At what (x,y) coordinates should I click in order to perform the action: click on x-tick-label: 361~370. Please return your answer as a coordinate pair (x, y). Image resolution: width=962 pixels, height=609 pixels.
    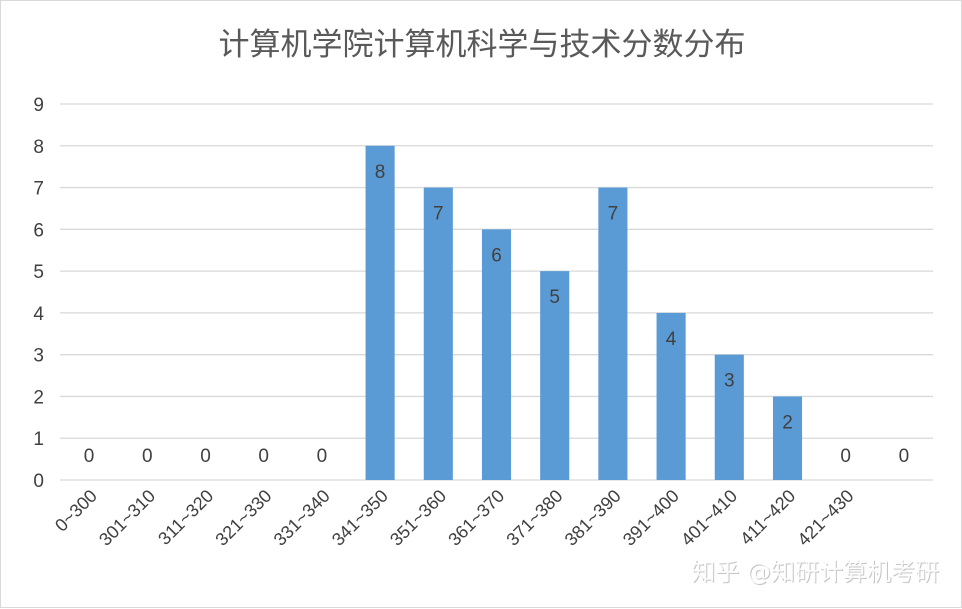
    Looking at the image, I should click on (476, 518).